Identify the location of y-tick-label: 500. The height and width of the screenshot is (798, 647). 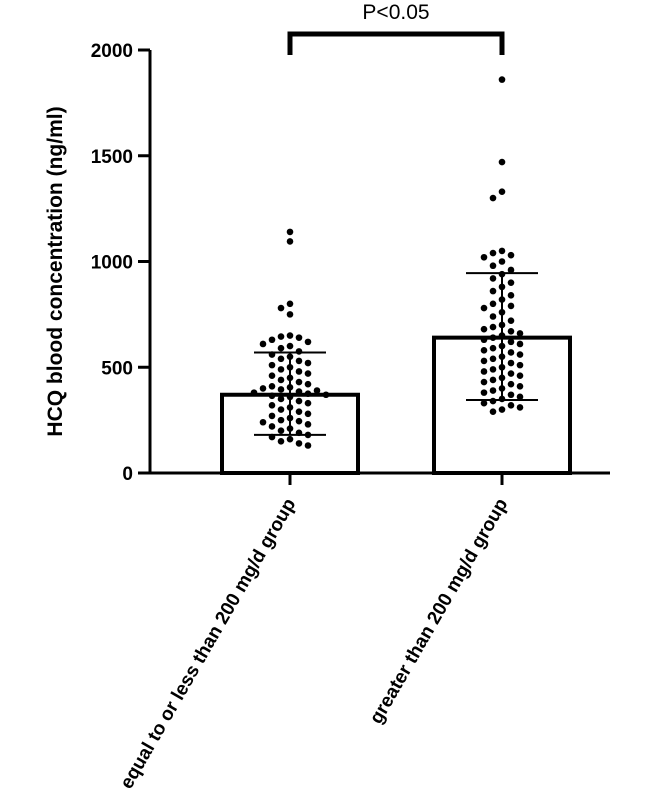
(117, 368).